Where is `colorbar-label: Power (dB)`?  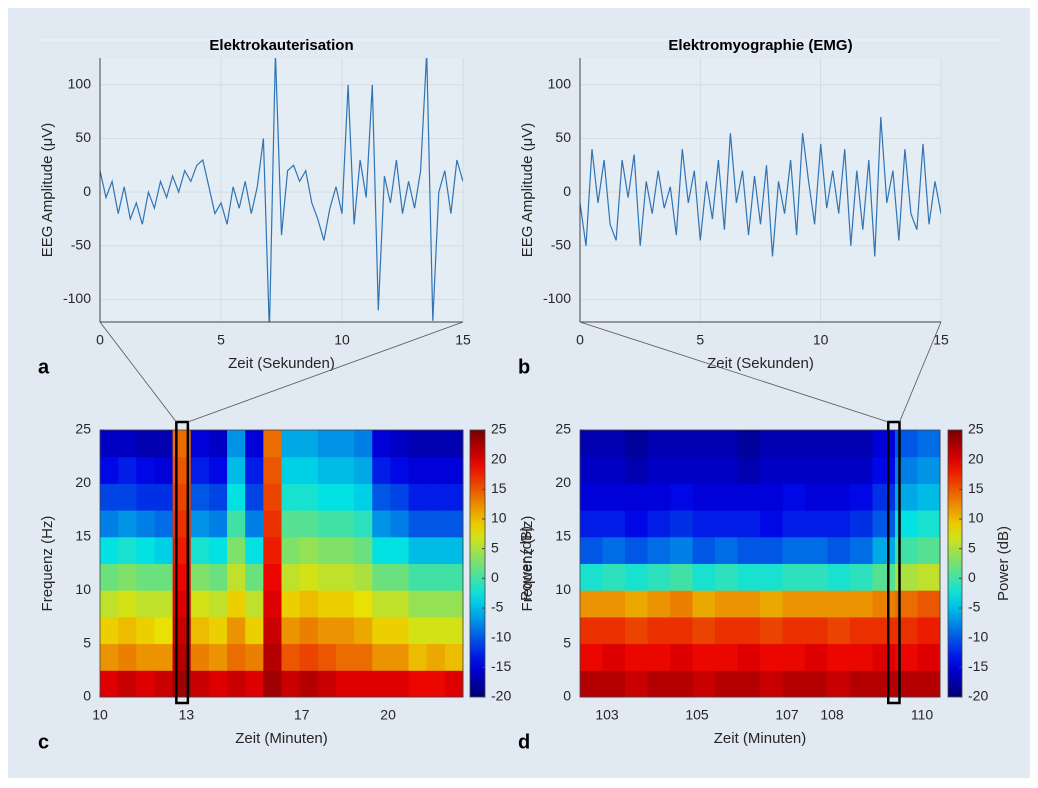
colorbar-label: Power (dB) is located at coordinates (526, 563).